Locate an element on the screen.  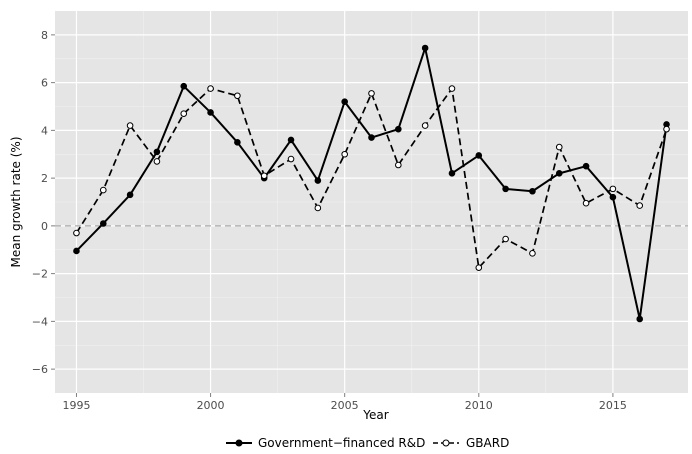
x-tick-label: 2005 is located at coordinates (345, 405).